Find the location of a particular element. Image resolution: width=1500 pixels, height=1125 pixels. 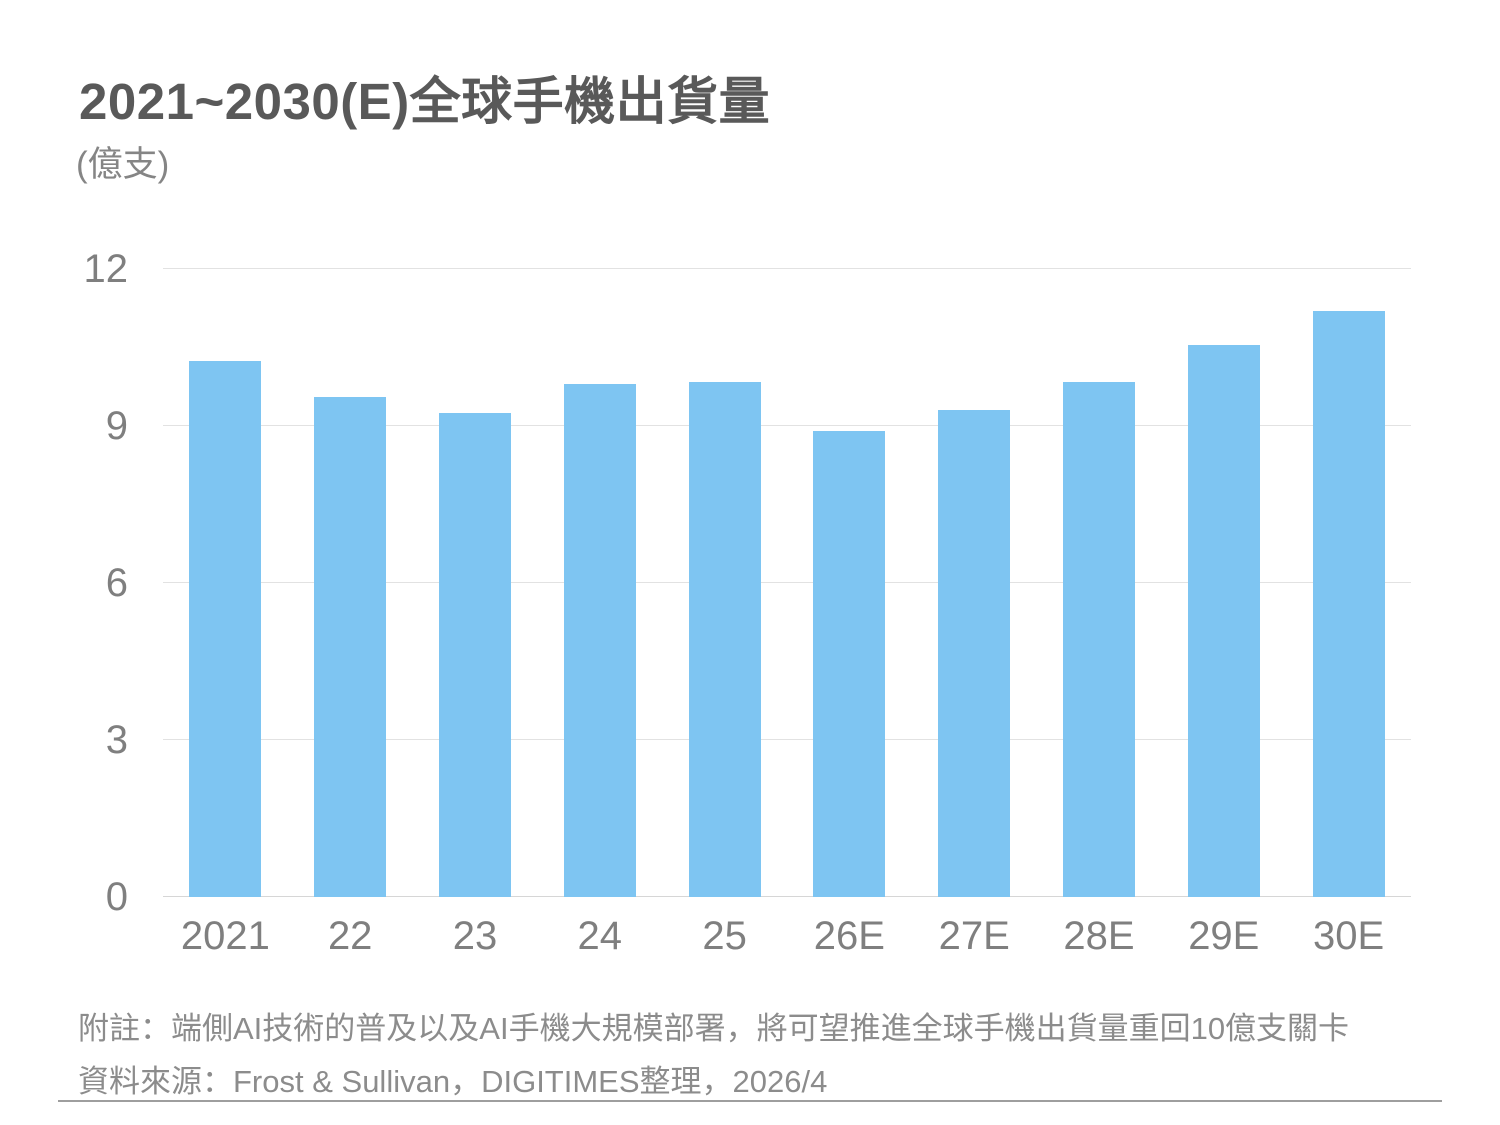

x-tick-label-30E: 30E is located at coordinates (1348, 936).